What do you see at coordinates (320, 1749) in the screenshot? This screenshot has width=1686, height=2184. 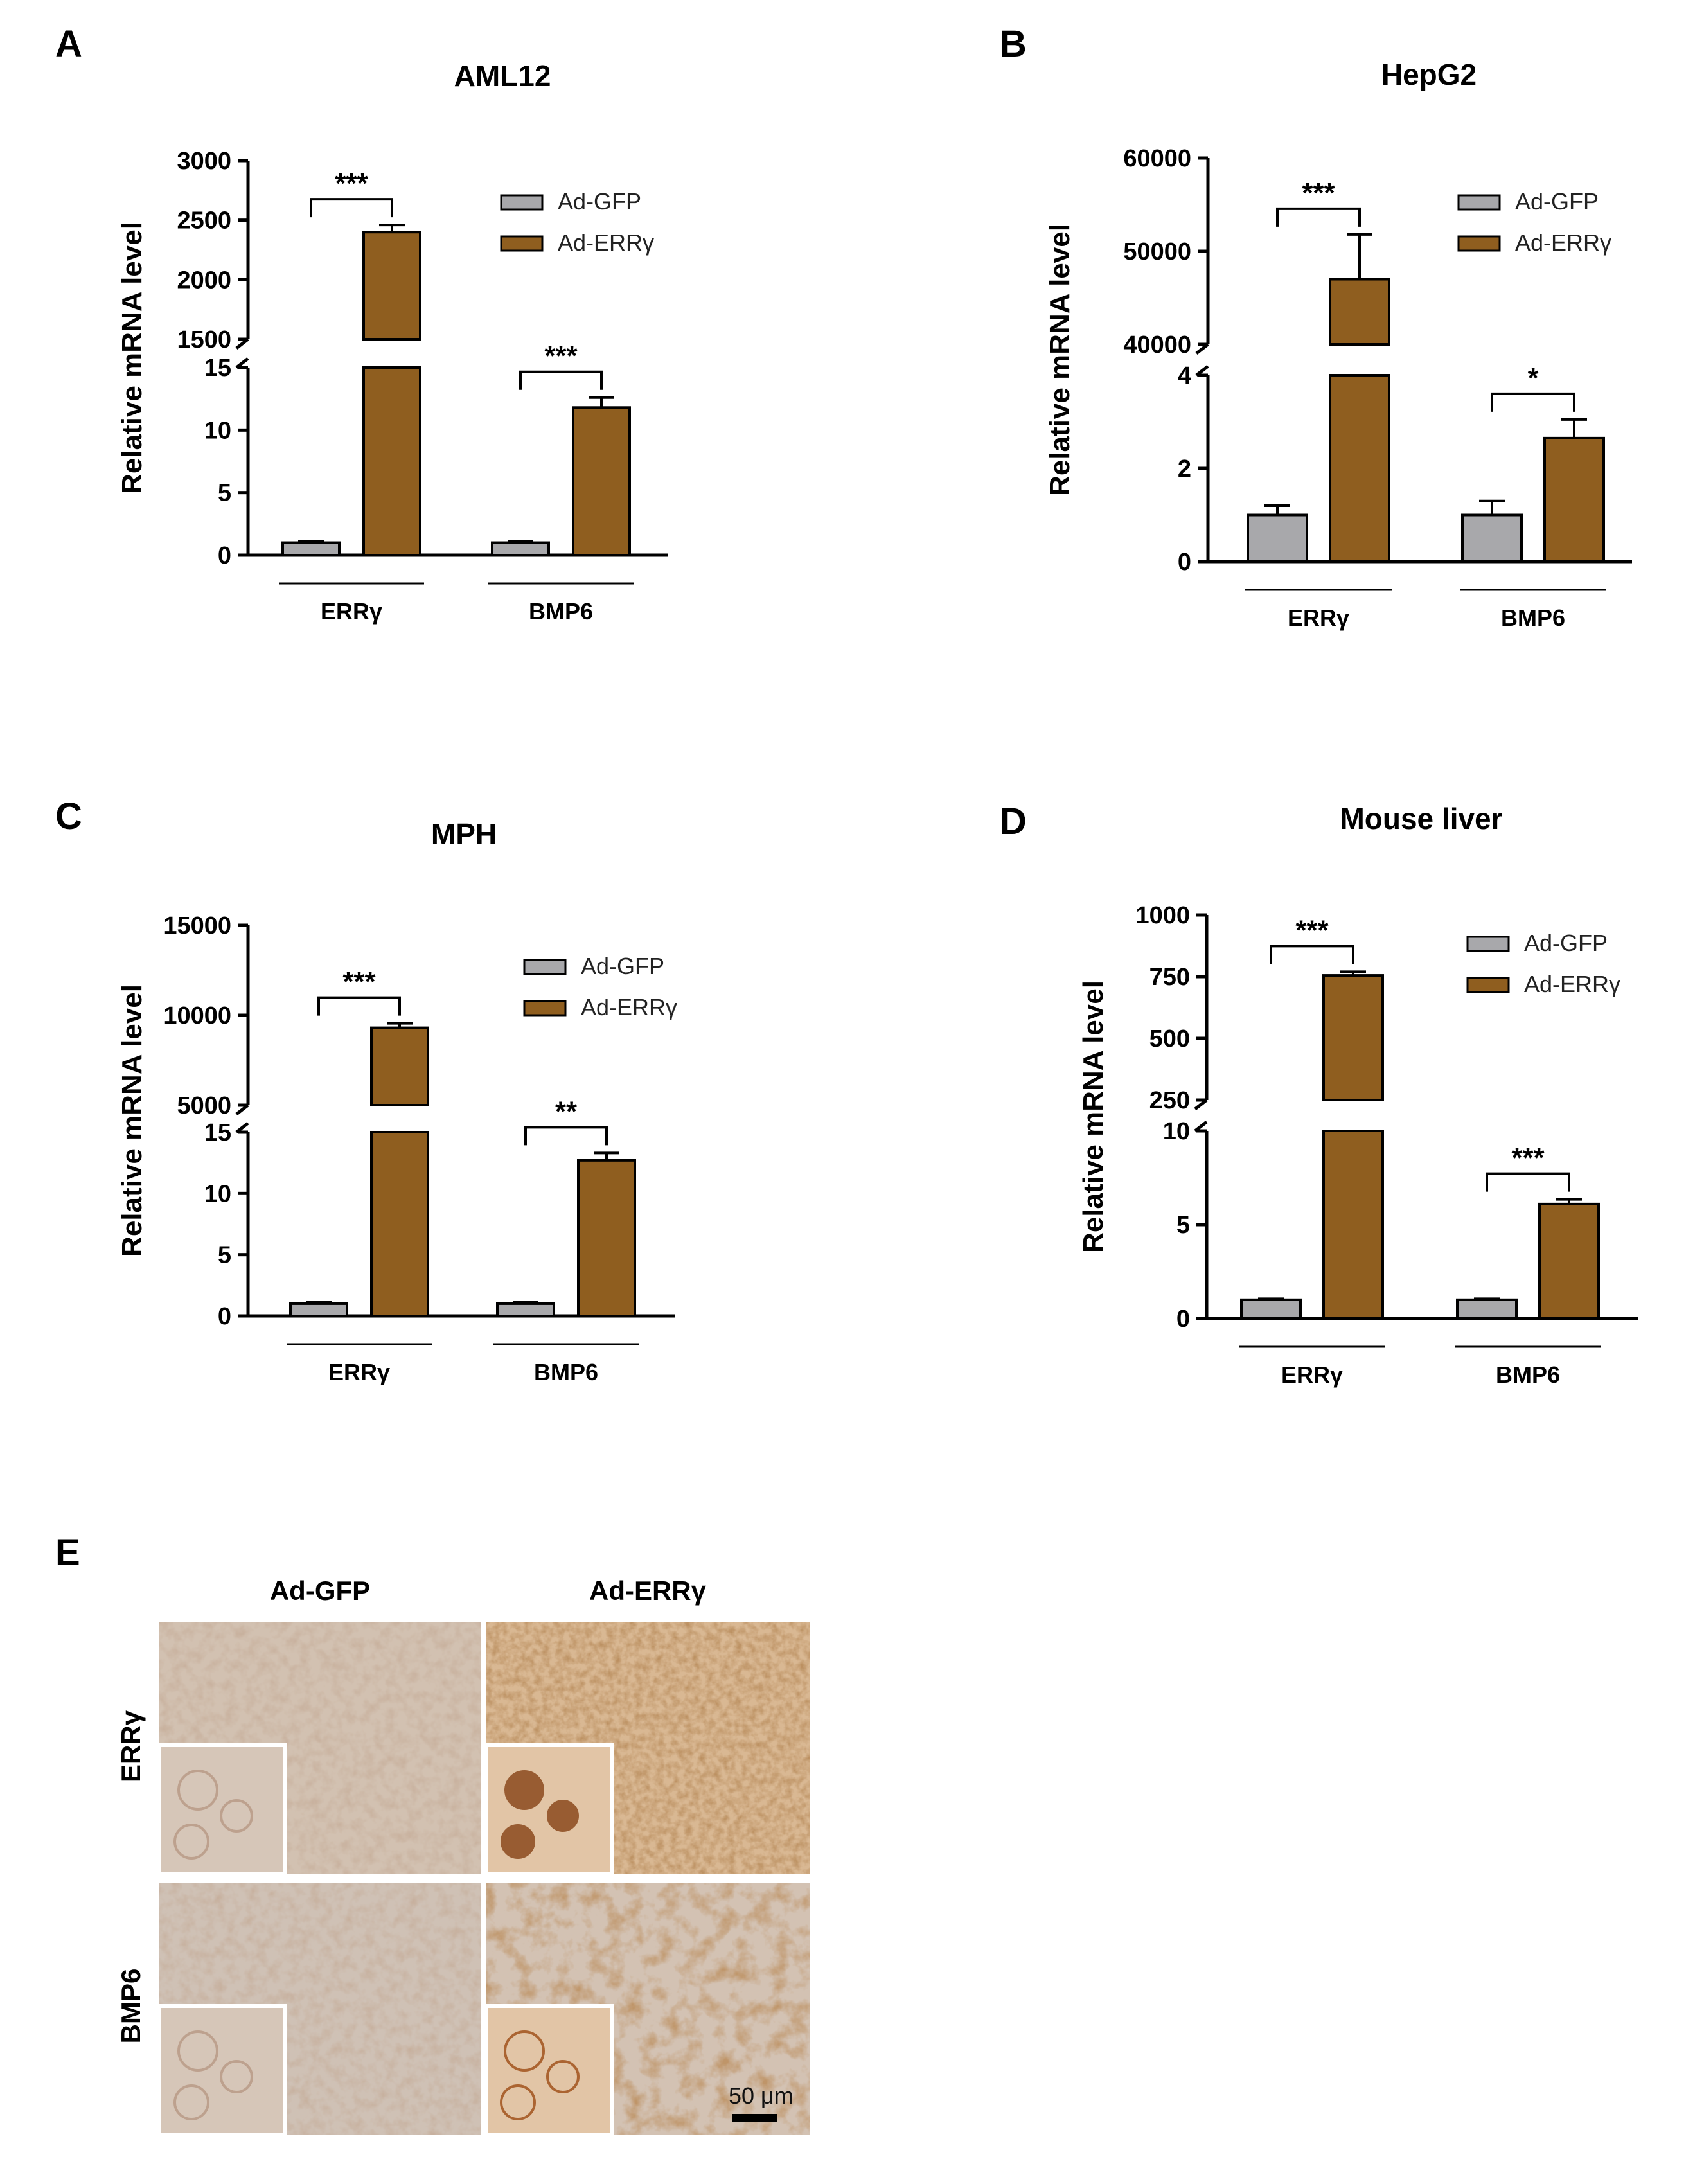 I see `micrograph-gfp-errg` at bounding box center [320, 1749].